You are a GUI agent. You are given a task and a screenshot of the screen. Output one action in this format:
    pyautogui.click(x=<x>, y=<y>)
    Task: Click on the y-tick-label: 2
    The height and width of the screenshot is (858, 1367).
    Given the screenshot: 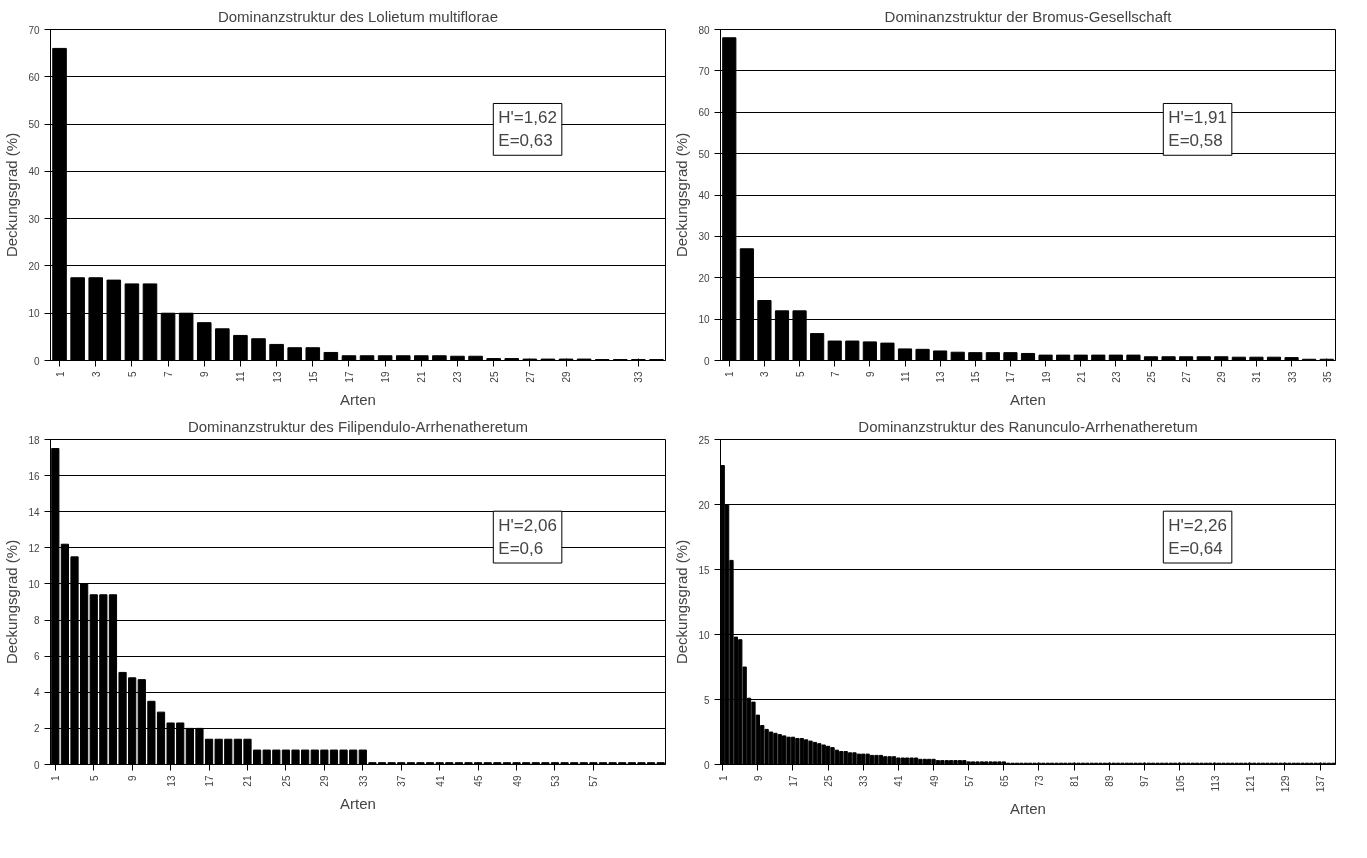 What is the action you would take?
    pyautogui.click(x=36, y=729)
    